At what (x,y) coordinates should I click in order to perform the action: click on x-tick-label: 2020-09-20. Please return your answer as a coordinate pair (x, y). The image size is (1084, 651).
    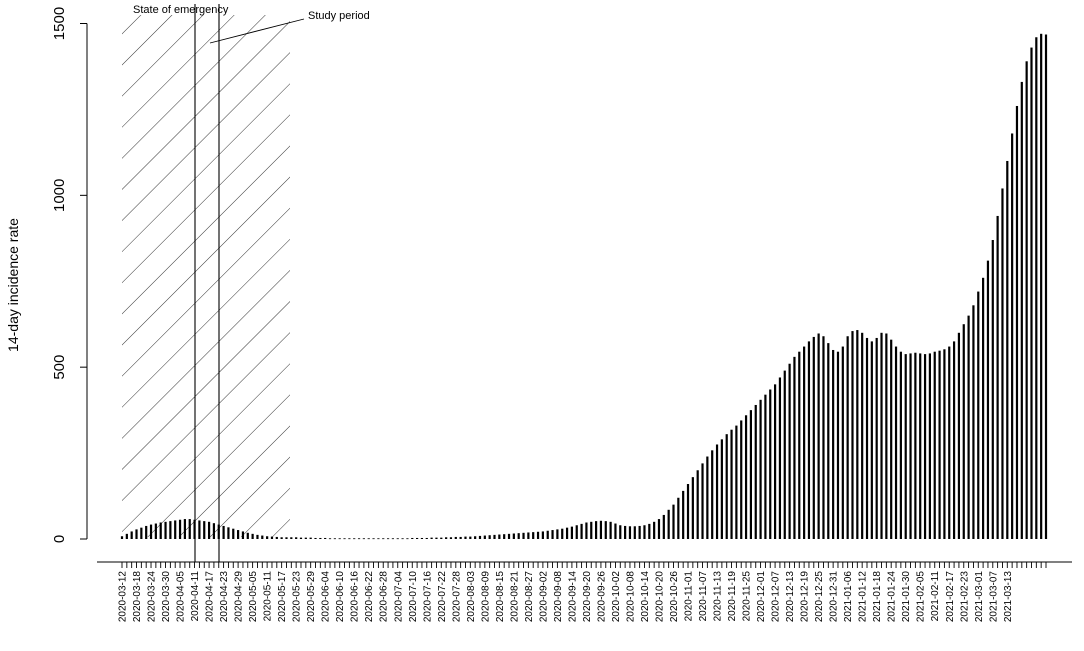
    Looking at the image, I should click on (587, 597).